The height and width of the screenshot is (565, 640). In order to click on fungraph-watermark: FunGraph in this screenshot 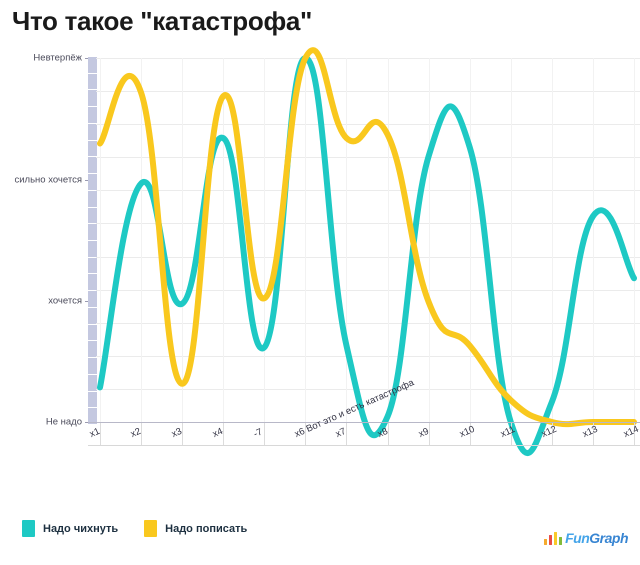, I will do `click(585, 538)`.